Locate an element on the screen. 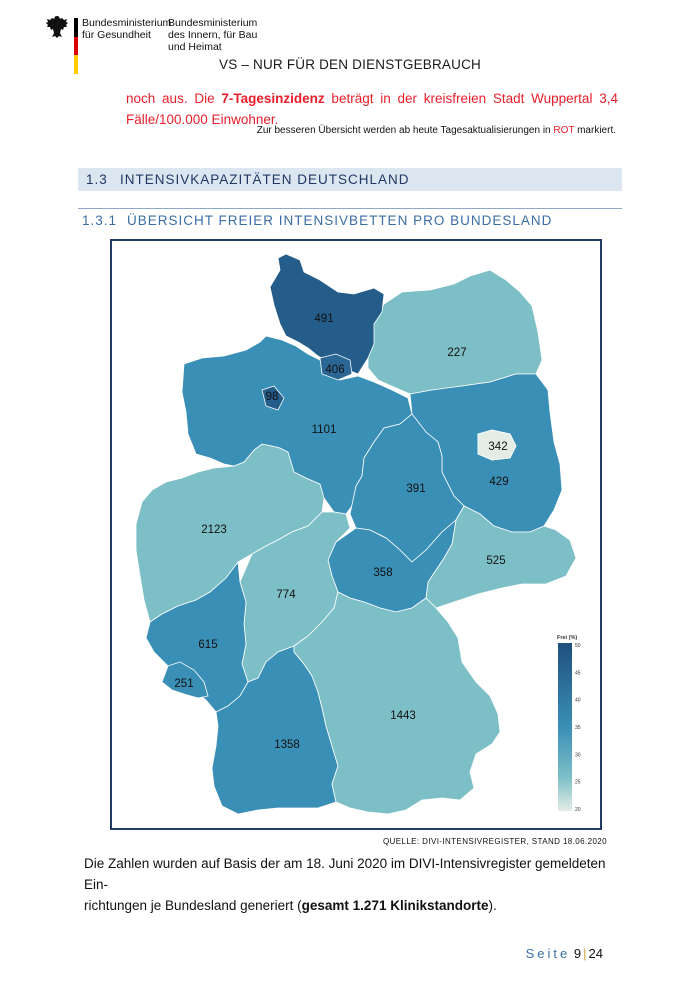 The height and width of the screenshot is (990, 700). section-heading: 1.3 INTENSIVKAPAZITÄTEN DEUTSCHLAND is located at coordinates (350, 179).